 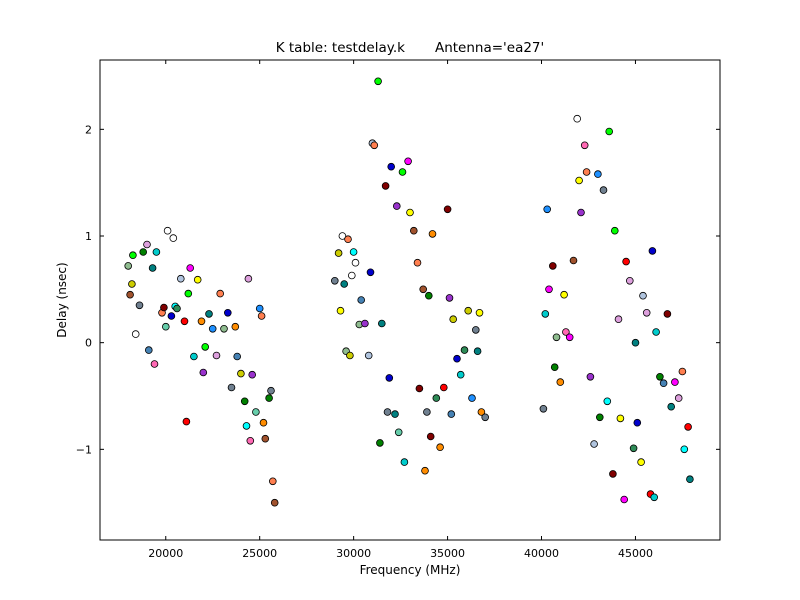 I want to click on x-tick-label: 30000, so click(x=353, y=553).